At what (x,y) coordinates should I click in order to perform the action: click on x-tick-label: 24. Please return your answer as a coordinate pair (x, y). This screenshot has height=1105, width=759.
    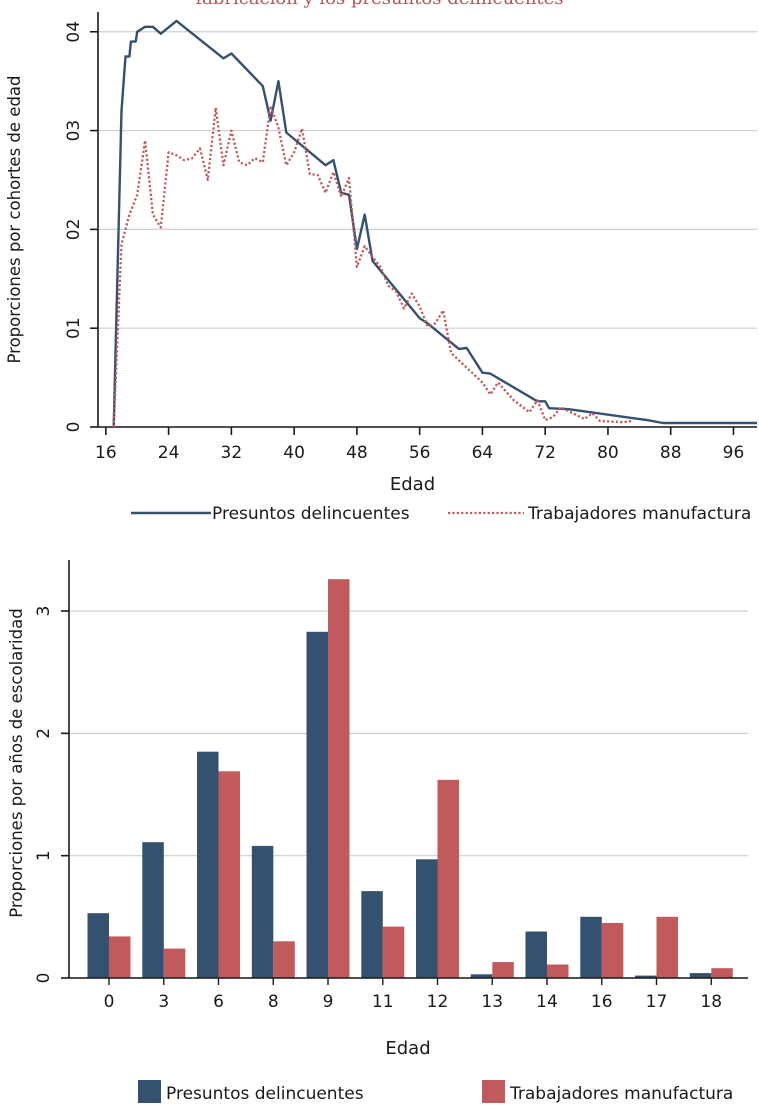
    Looking at the image, I should click on (169, 453).